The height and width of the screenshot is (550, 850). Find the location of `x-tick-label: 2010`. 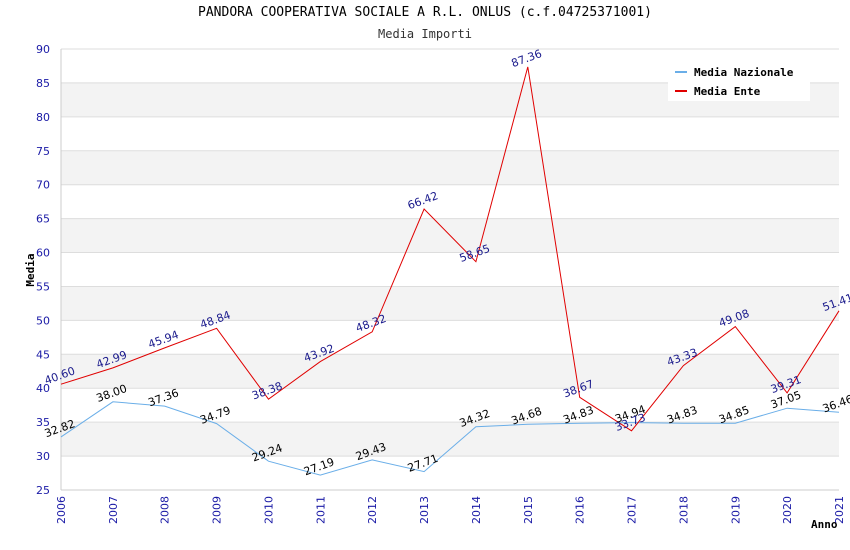

x-tick-label: 2010 is located at coordinates (268, 510).